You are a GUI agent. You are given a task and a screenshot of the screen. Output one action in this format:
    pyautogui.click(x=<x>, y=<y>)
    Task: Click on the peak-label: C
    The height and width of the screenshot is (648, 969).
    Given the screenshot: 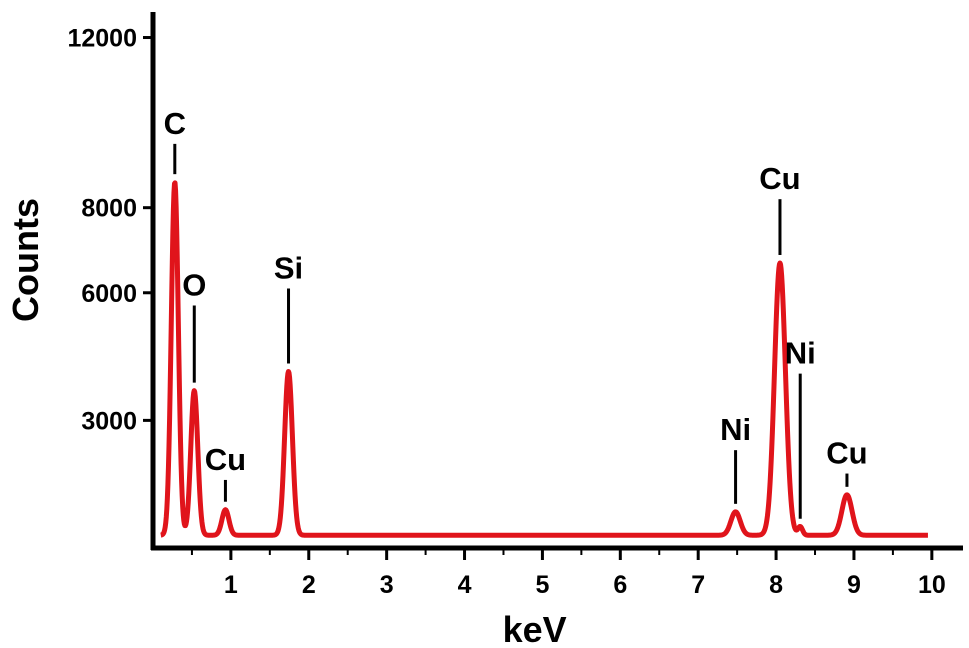 What is the action you would take?
    pyautogui.click(x=175, y=123)
    